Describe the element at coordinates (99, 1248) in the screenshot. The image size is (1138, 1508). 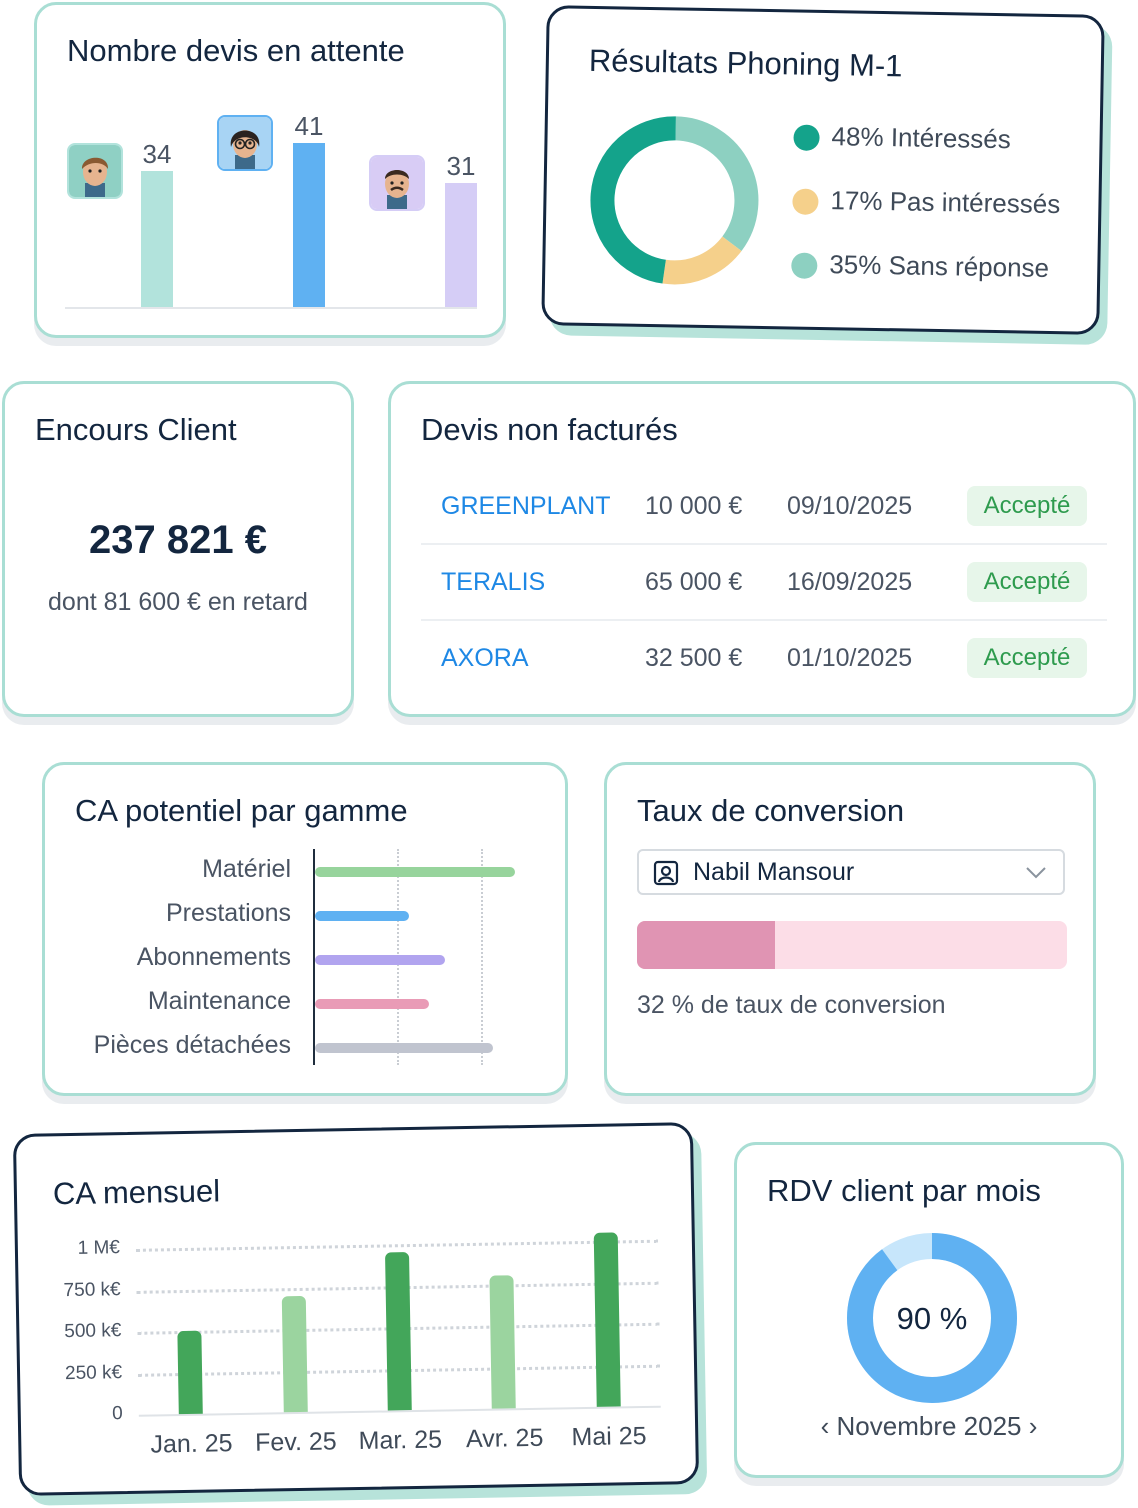
I see `y-tick-label: 1 M€` at that location.